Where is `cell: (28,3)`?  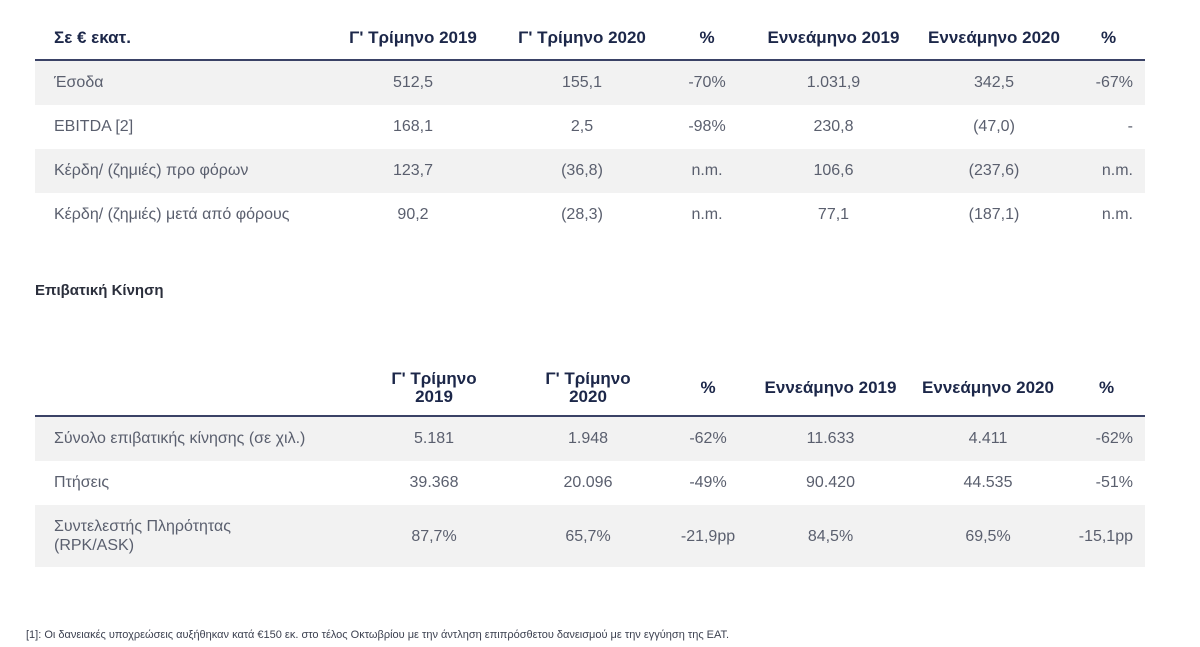 cell: (28,3) is located at coordinates (582, 214).